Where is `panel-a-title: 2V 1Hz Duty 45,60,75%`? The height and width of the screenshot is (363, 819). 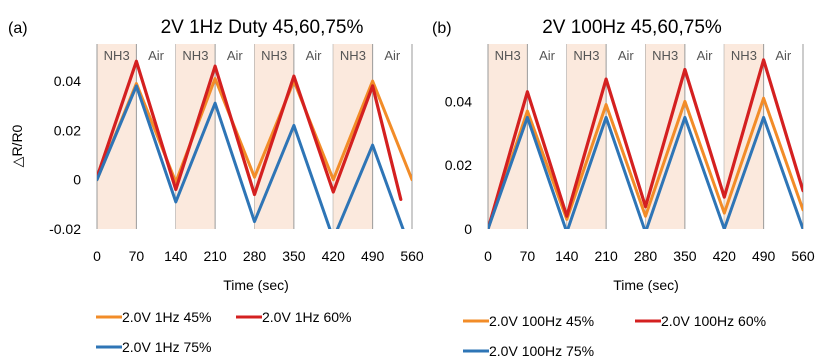 panel-a-title: 2V 1Hz Duty 45,60,75% is located at coordinates (262, 27).